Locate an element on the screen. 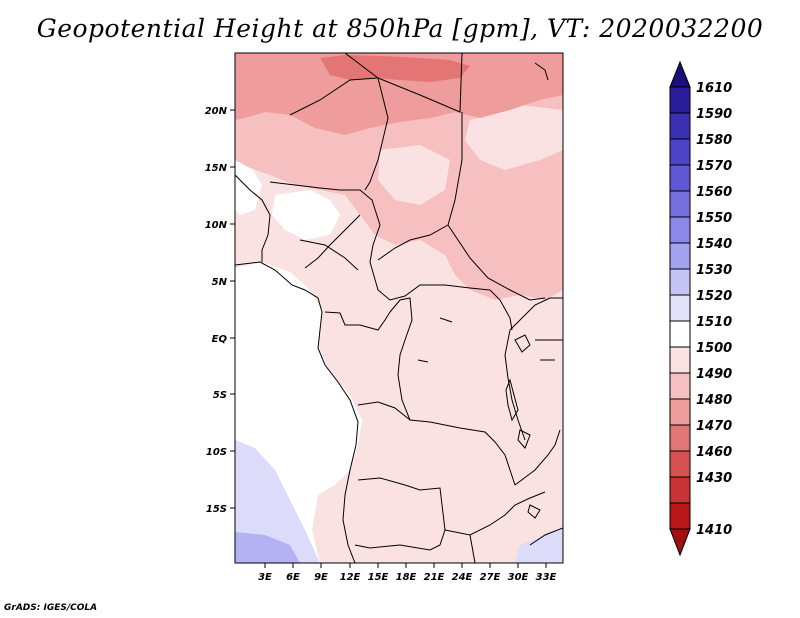 Image resolution: width=800 pixels, height=618 pixels. x-tick-label: 30E is located at coordinates (518, 577).